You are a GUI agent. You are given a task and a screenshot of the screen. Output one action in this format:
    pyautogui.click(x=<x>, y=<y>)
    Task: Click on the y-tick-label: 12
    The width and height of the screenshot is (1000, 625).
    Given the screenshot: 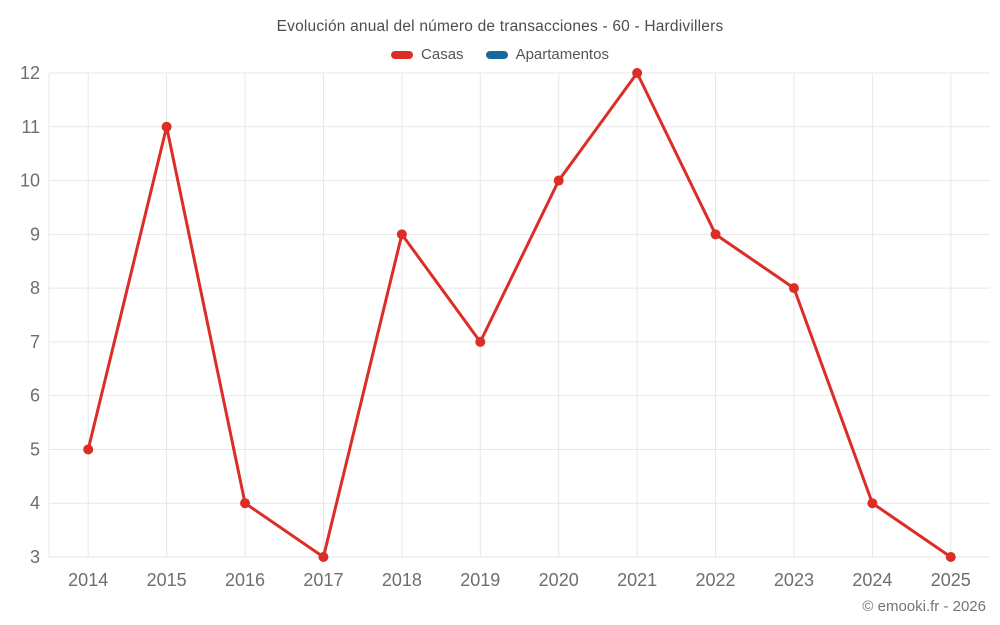 What is the action you would take?
    pyautogui.click(x=30, y=73)
    